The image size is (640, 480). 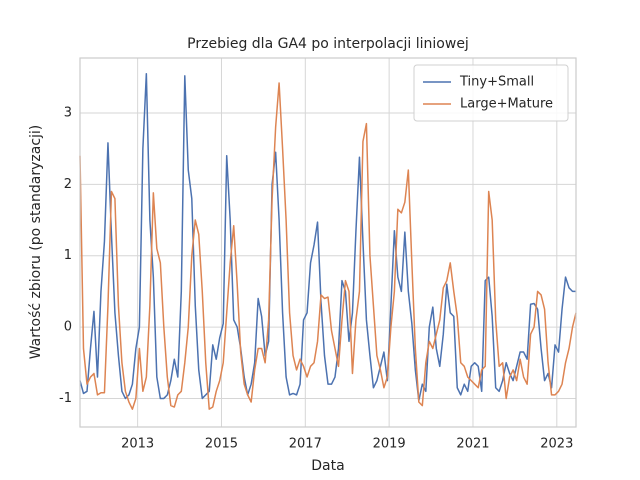 I want to click on x-tick-label: 2023, so click(x=556, y=444).